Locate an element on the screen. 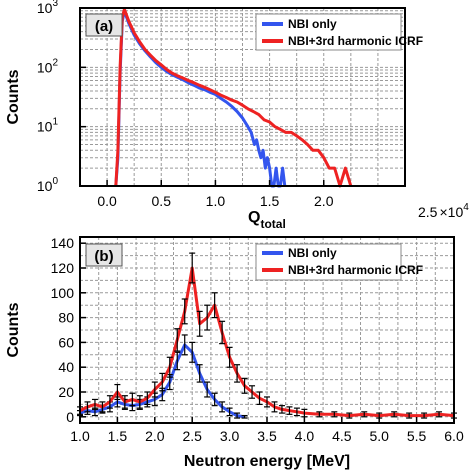  y-tick-label: 103 is located at coordinates (48, 8).